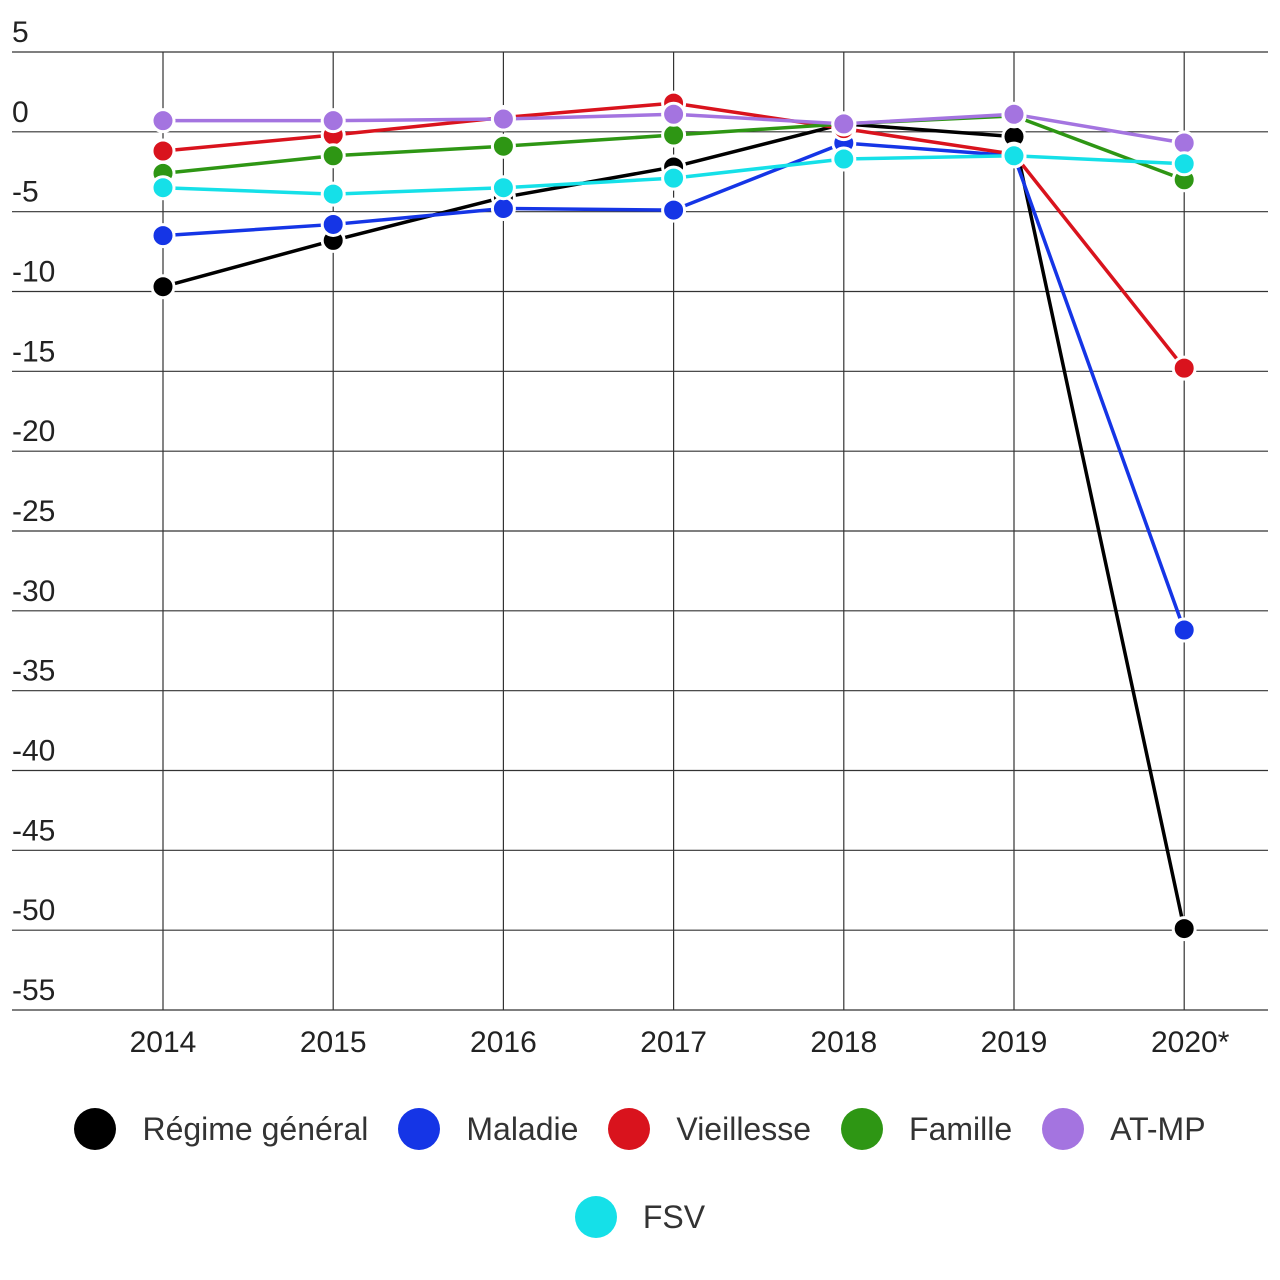  Describe the element at coordinates (33, 671) in the screenshot. I see `y-tick-label: -35` at that location.